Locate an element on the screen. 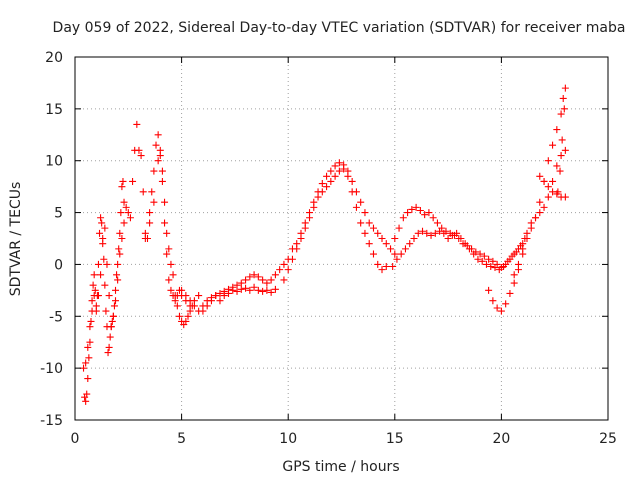 The height and width of the screenshot is (480, 640). y-tick-label: 20 is located at coordinates (54, 58).